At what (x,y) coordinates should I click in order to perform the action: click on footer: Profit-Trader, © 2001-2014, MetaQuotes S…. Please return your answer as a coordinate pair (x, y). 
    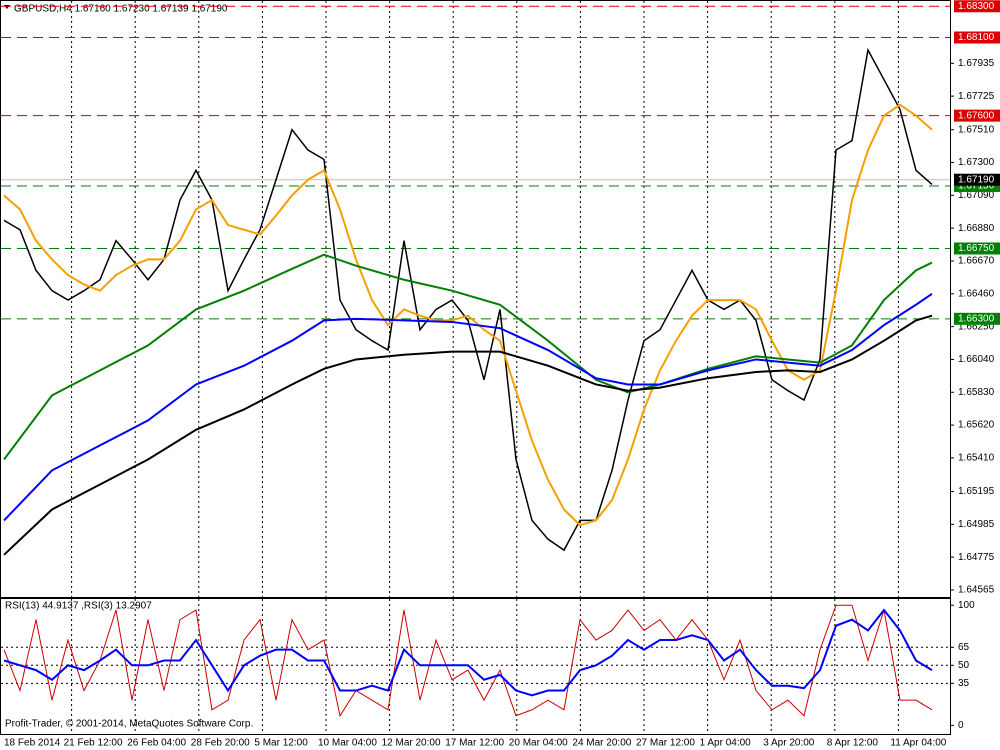
    Looking at the image, I should click on (129, 724).